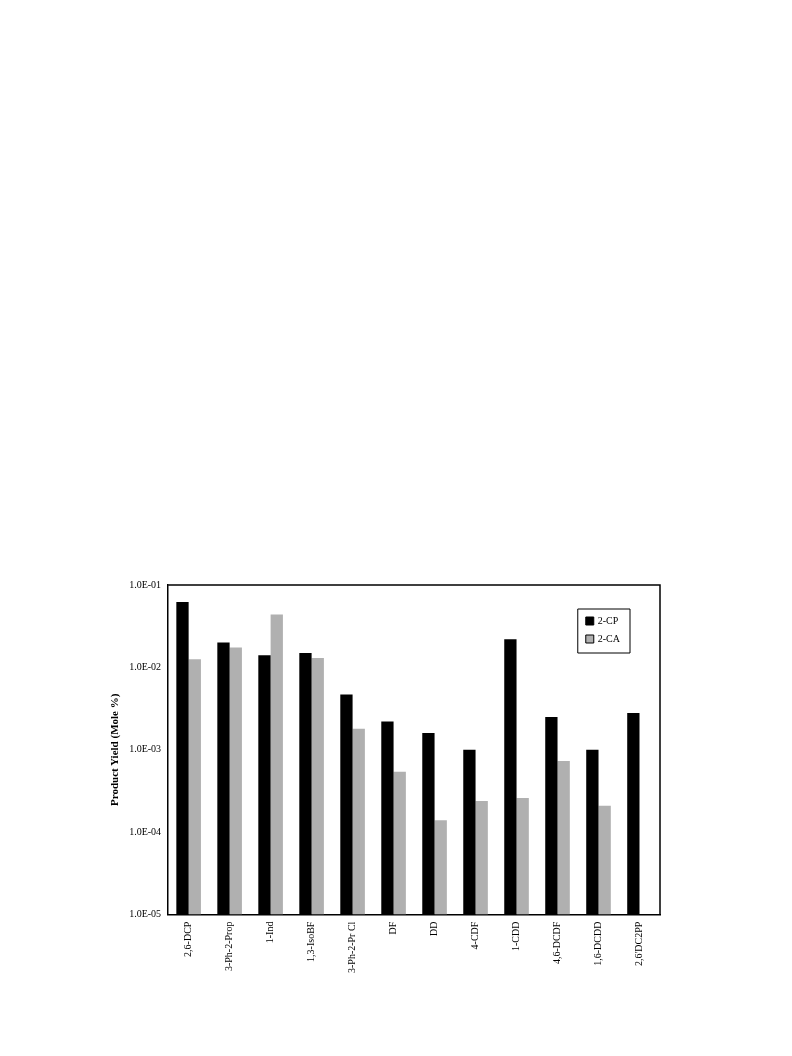 The height and width of the screenshot is (1056, 792). I want to click on x-tick-label: 2,6'DC2PP, so click(639, 943).